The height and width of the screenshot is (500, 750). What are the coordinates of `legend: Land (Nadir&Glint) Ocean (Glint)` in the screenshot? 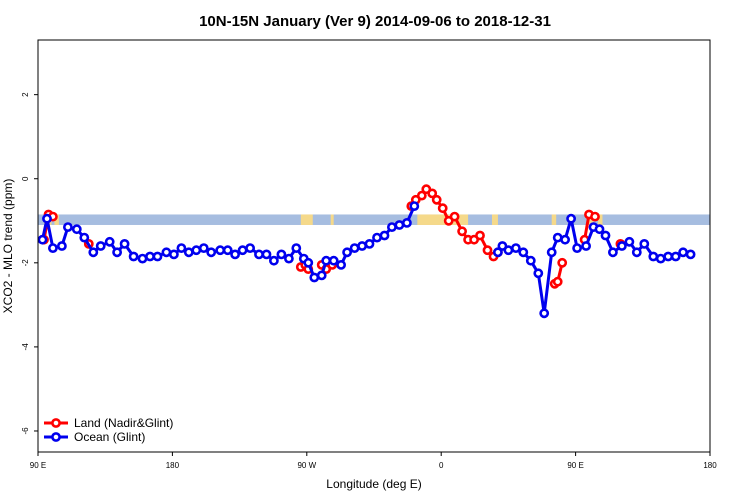 It's located at (108, 430).